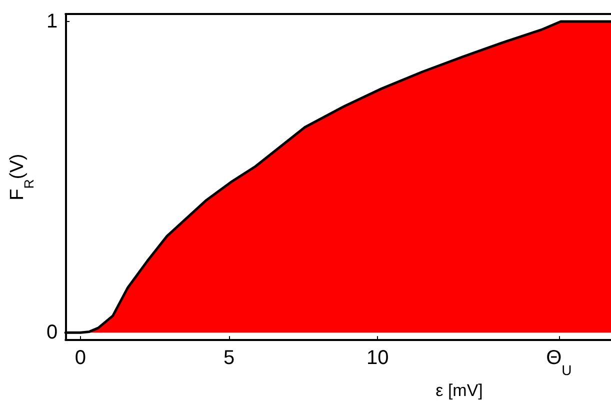 The width and height of the screenshot is (611, 404). I want to click on y-tick-label: 1, so click(52, 21).